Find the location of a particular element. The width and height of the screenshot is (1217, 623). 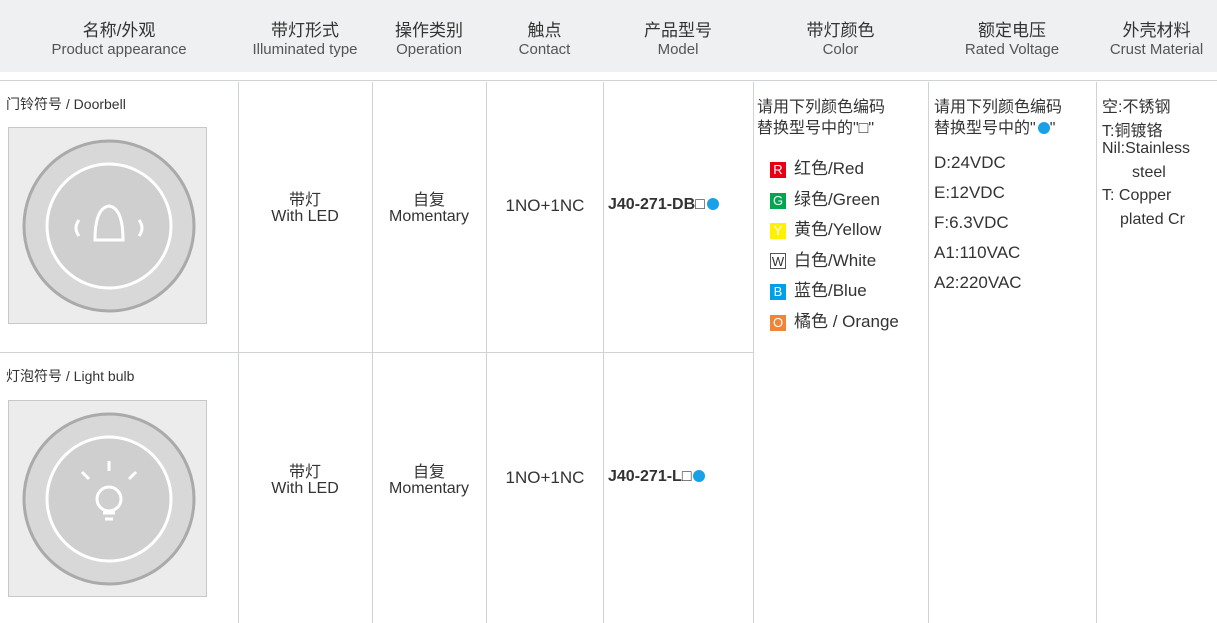

header-en: Product appearance is located at coordinates (119, 49).